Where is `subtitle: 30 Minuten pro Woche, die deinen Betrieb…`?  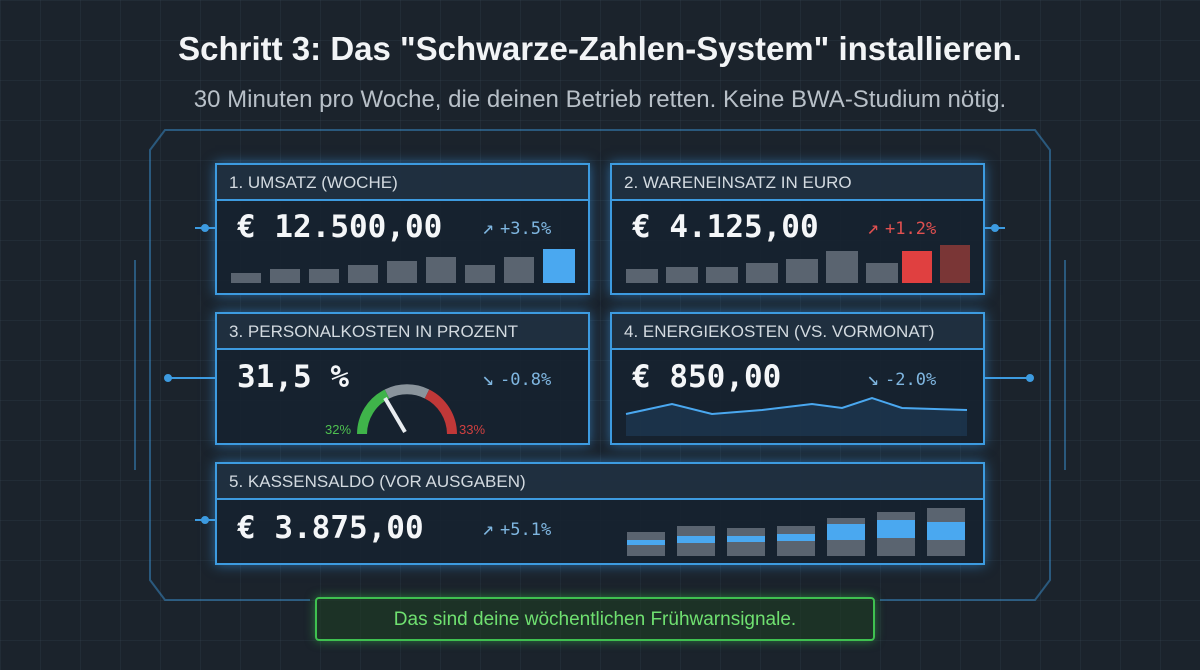
subtitle: 30 Minuten pro Woche, die deinen Betrieb… is located at coordinates (600, 99).